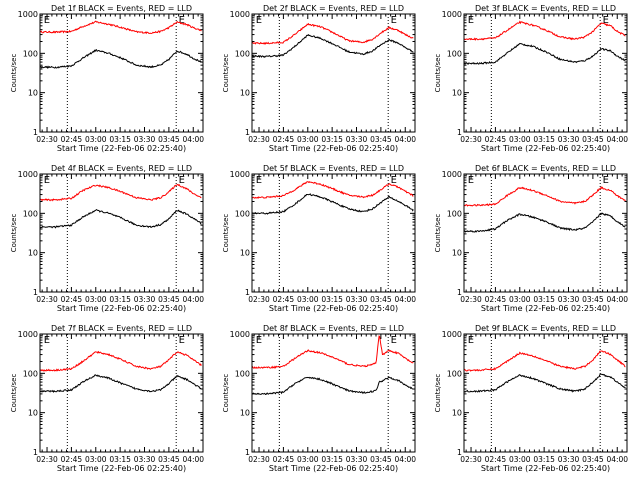  Describe the element at coordinates (121, 8) in the screenshot. I see `panel-title: Det 1f BLACK = Events, RED = LLD` at that location.